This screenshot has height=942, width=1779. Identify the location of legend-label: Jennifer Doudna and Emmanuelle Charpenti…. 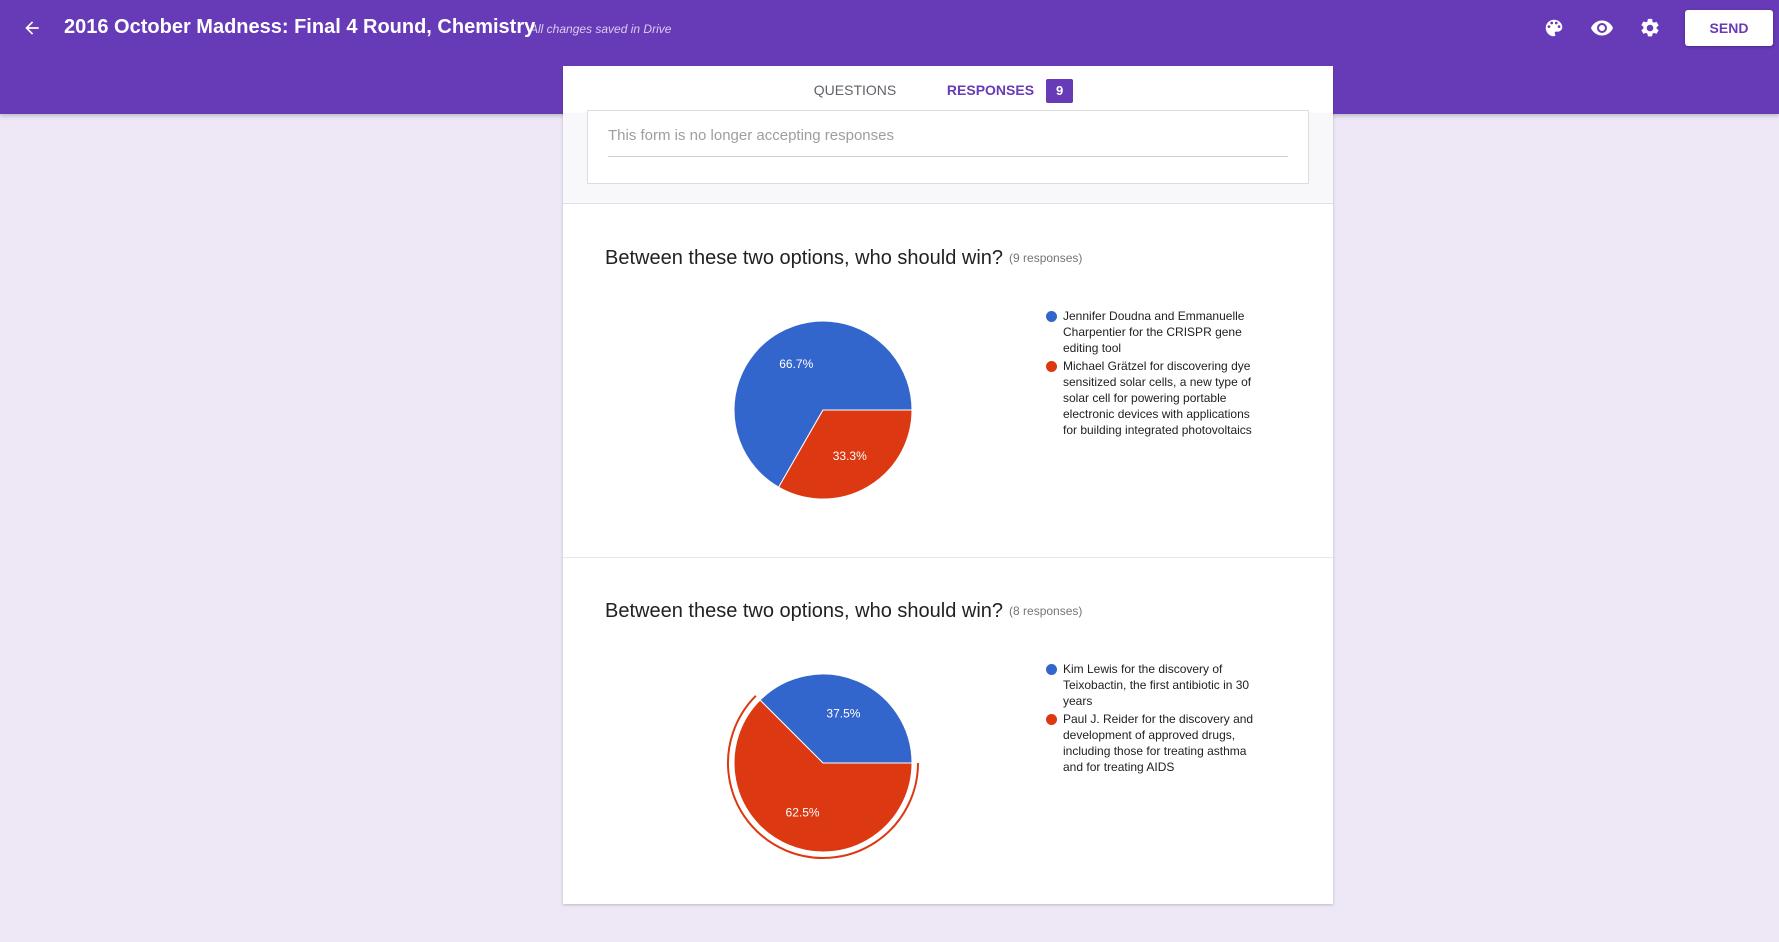
(1154, 332).